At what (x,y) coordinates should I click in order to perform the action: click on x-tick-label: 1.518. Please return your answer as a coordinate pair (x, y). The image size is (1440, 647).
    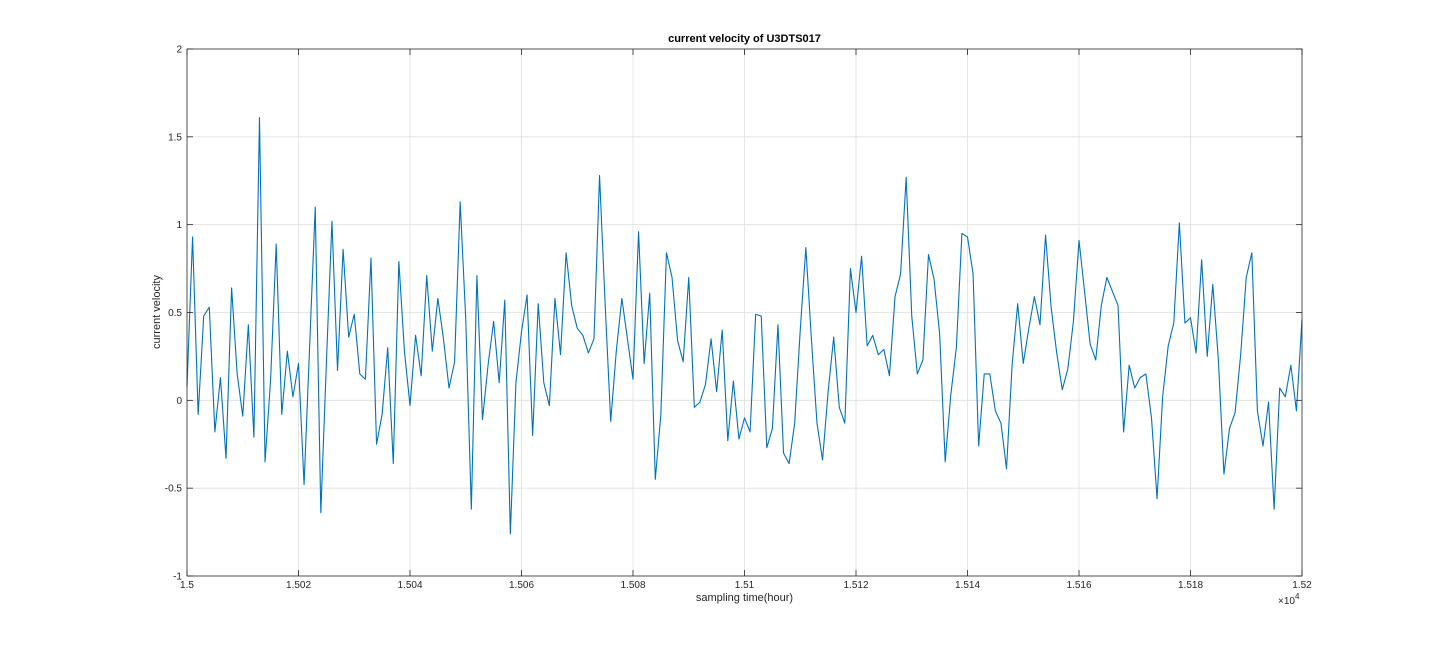
    Looking at the image, I should click on (1190, 585).